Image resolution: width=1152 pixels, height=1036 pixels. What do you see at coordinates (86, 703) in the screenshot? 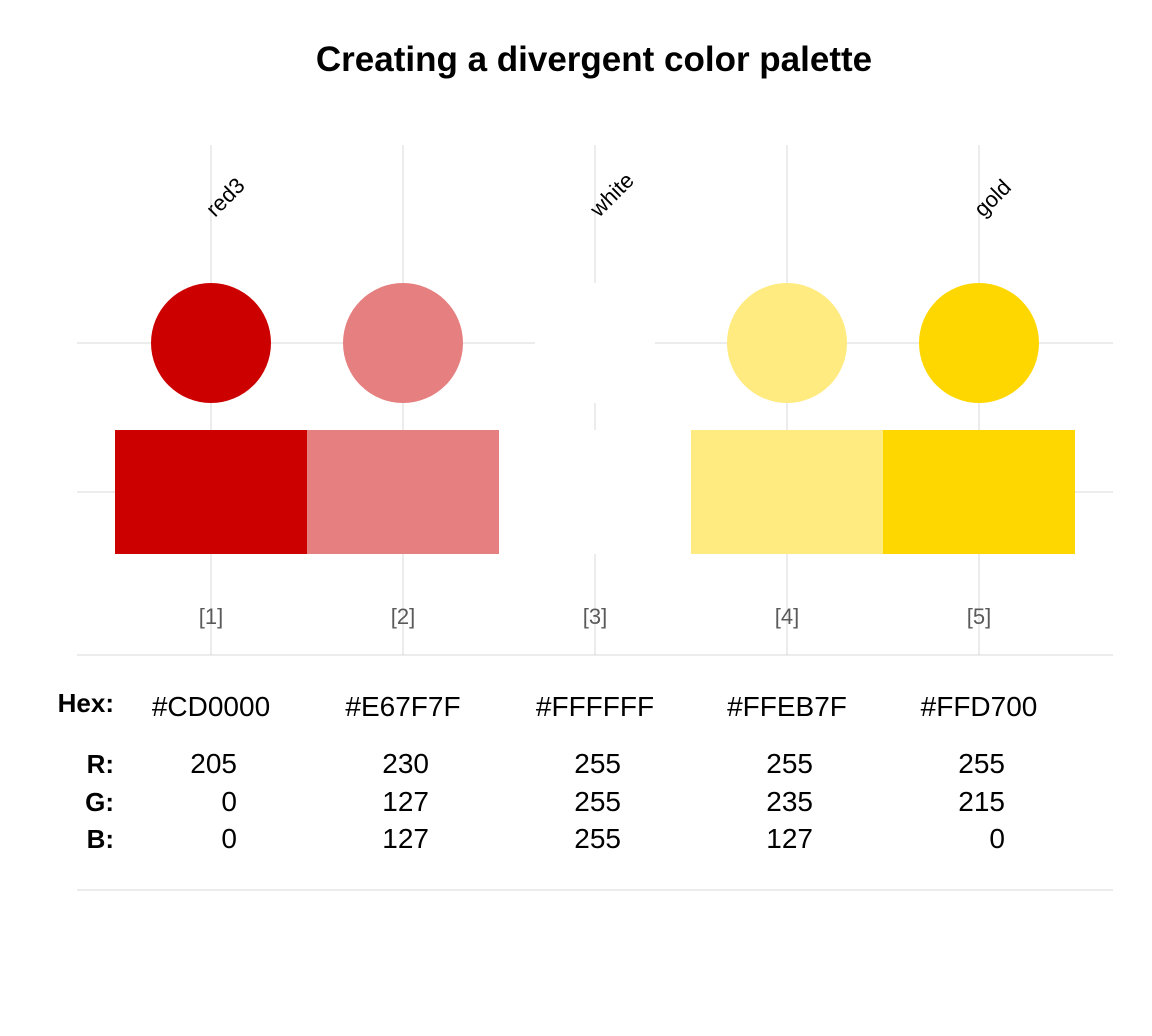
I see `hex-row-header: Hex:` at bounding box center [86, 703].